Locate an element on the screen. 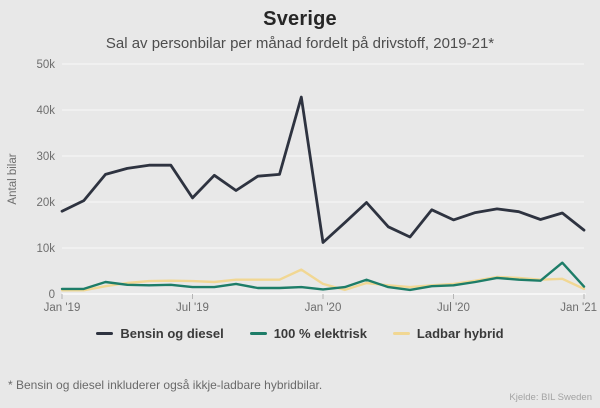  y-tick-label: 20k is located at coordinates (45, 203).